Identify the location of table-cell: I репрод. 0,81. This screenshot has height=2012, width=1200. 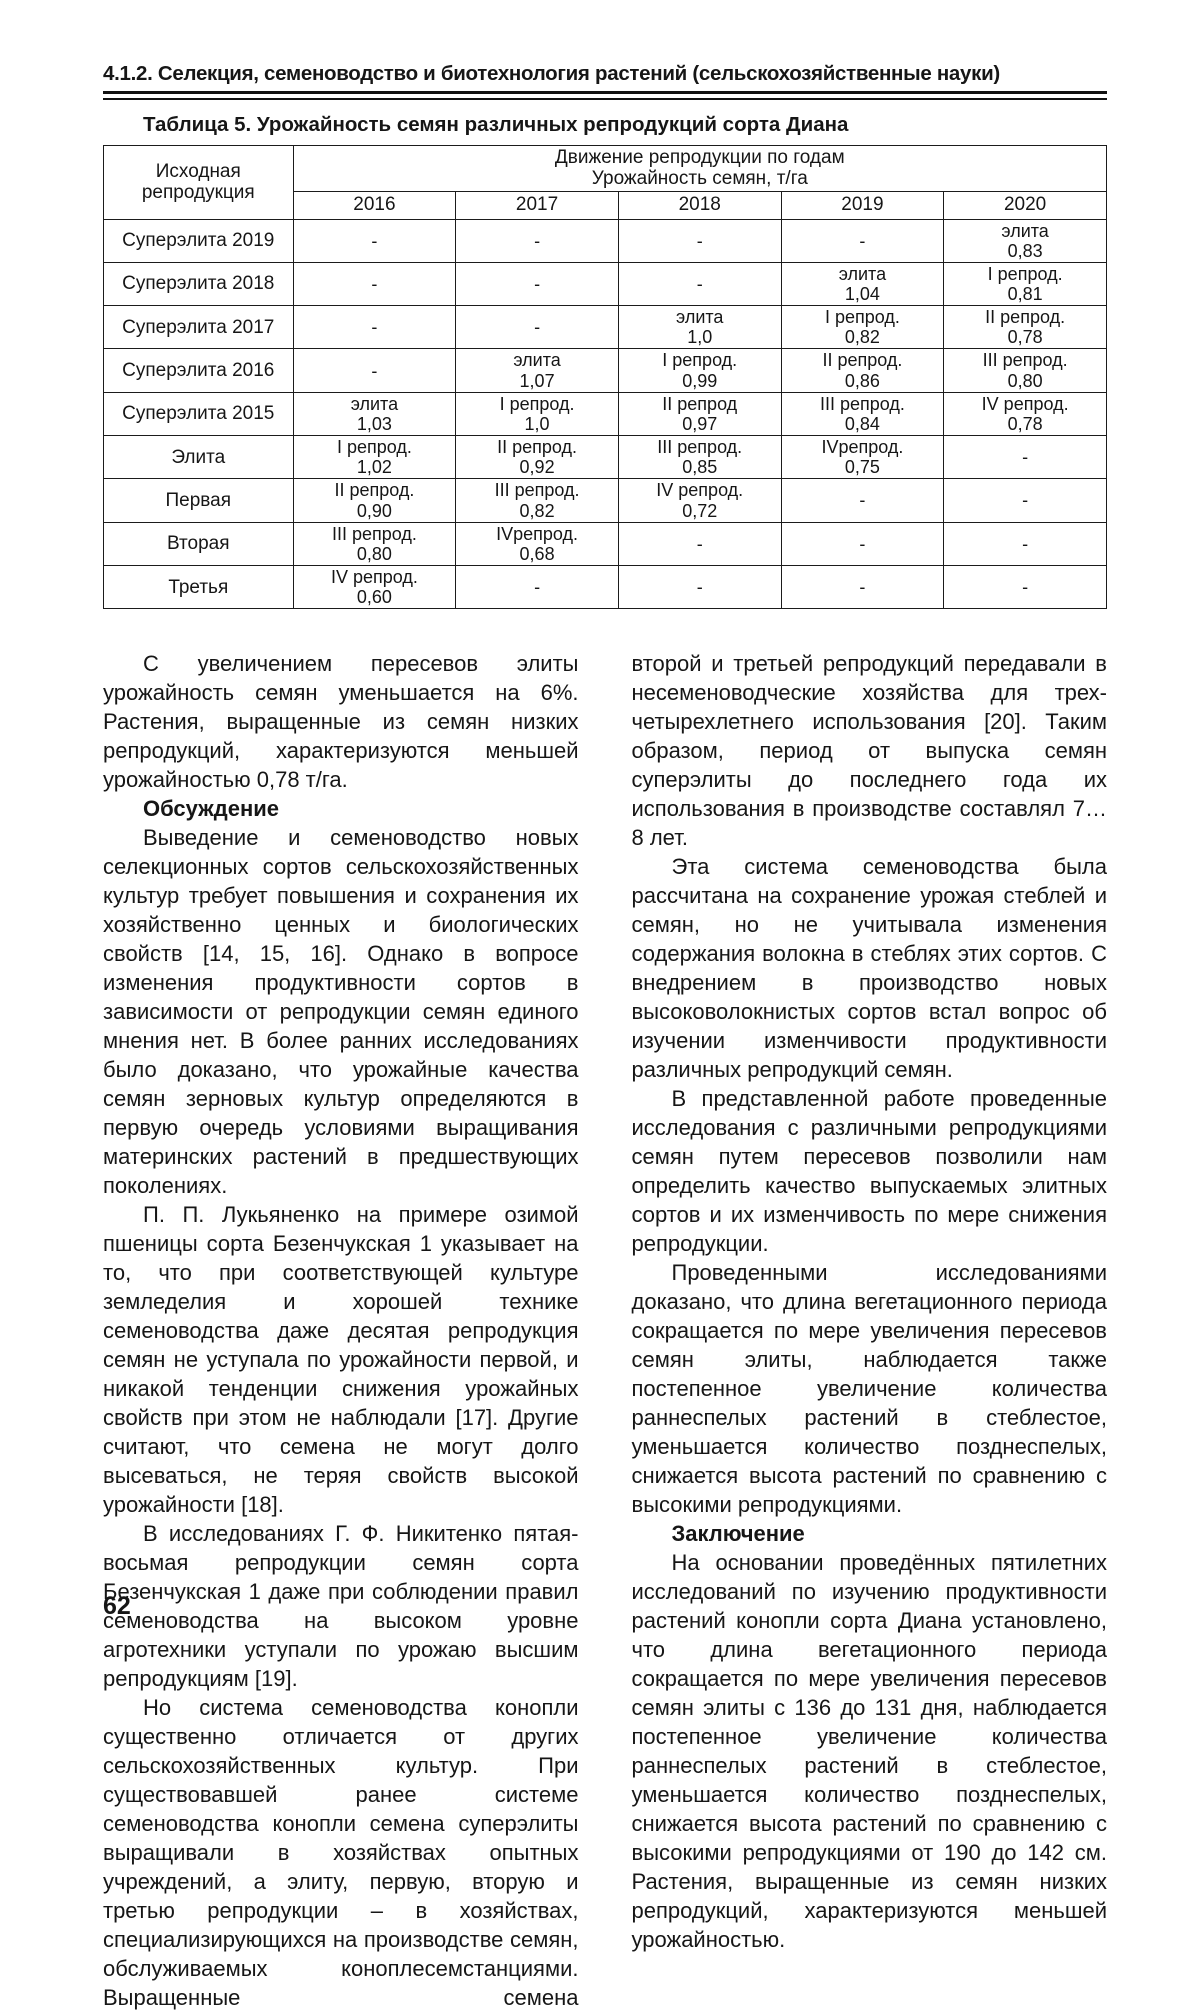
(1025, 284).